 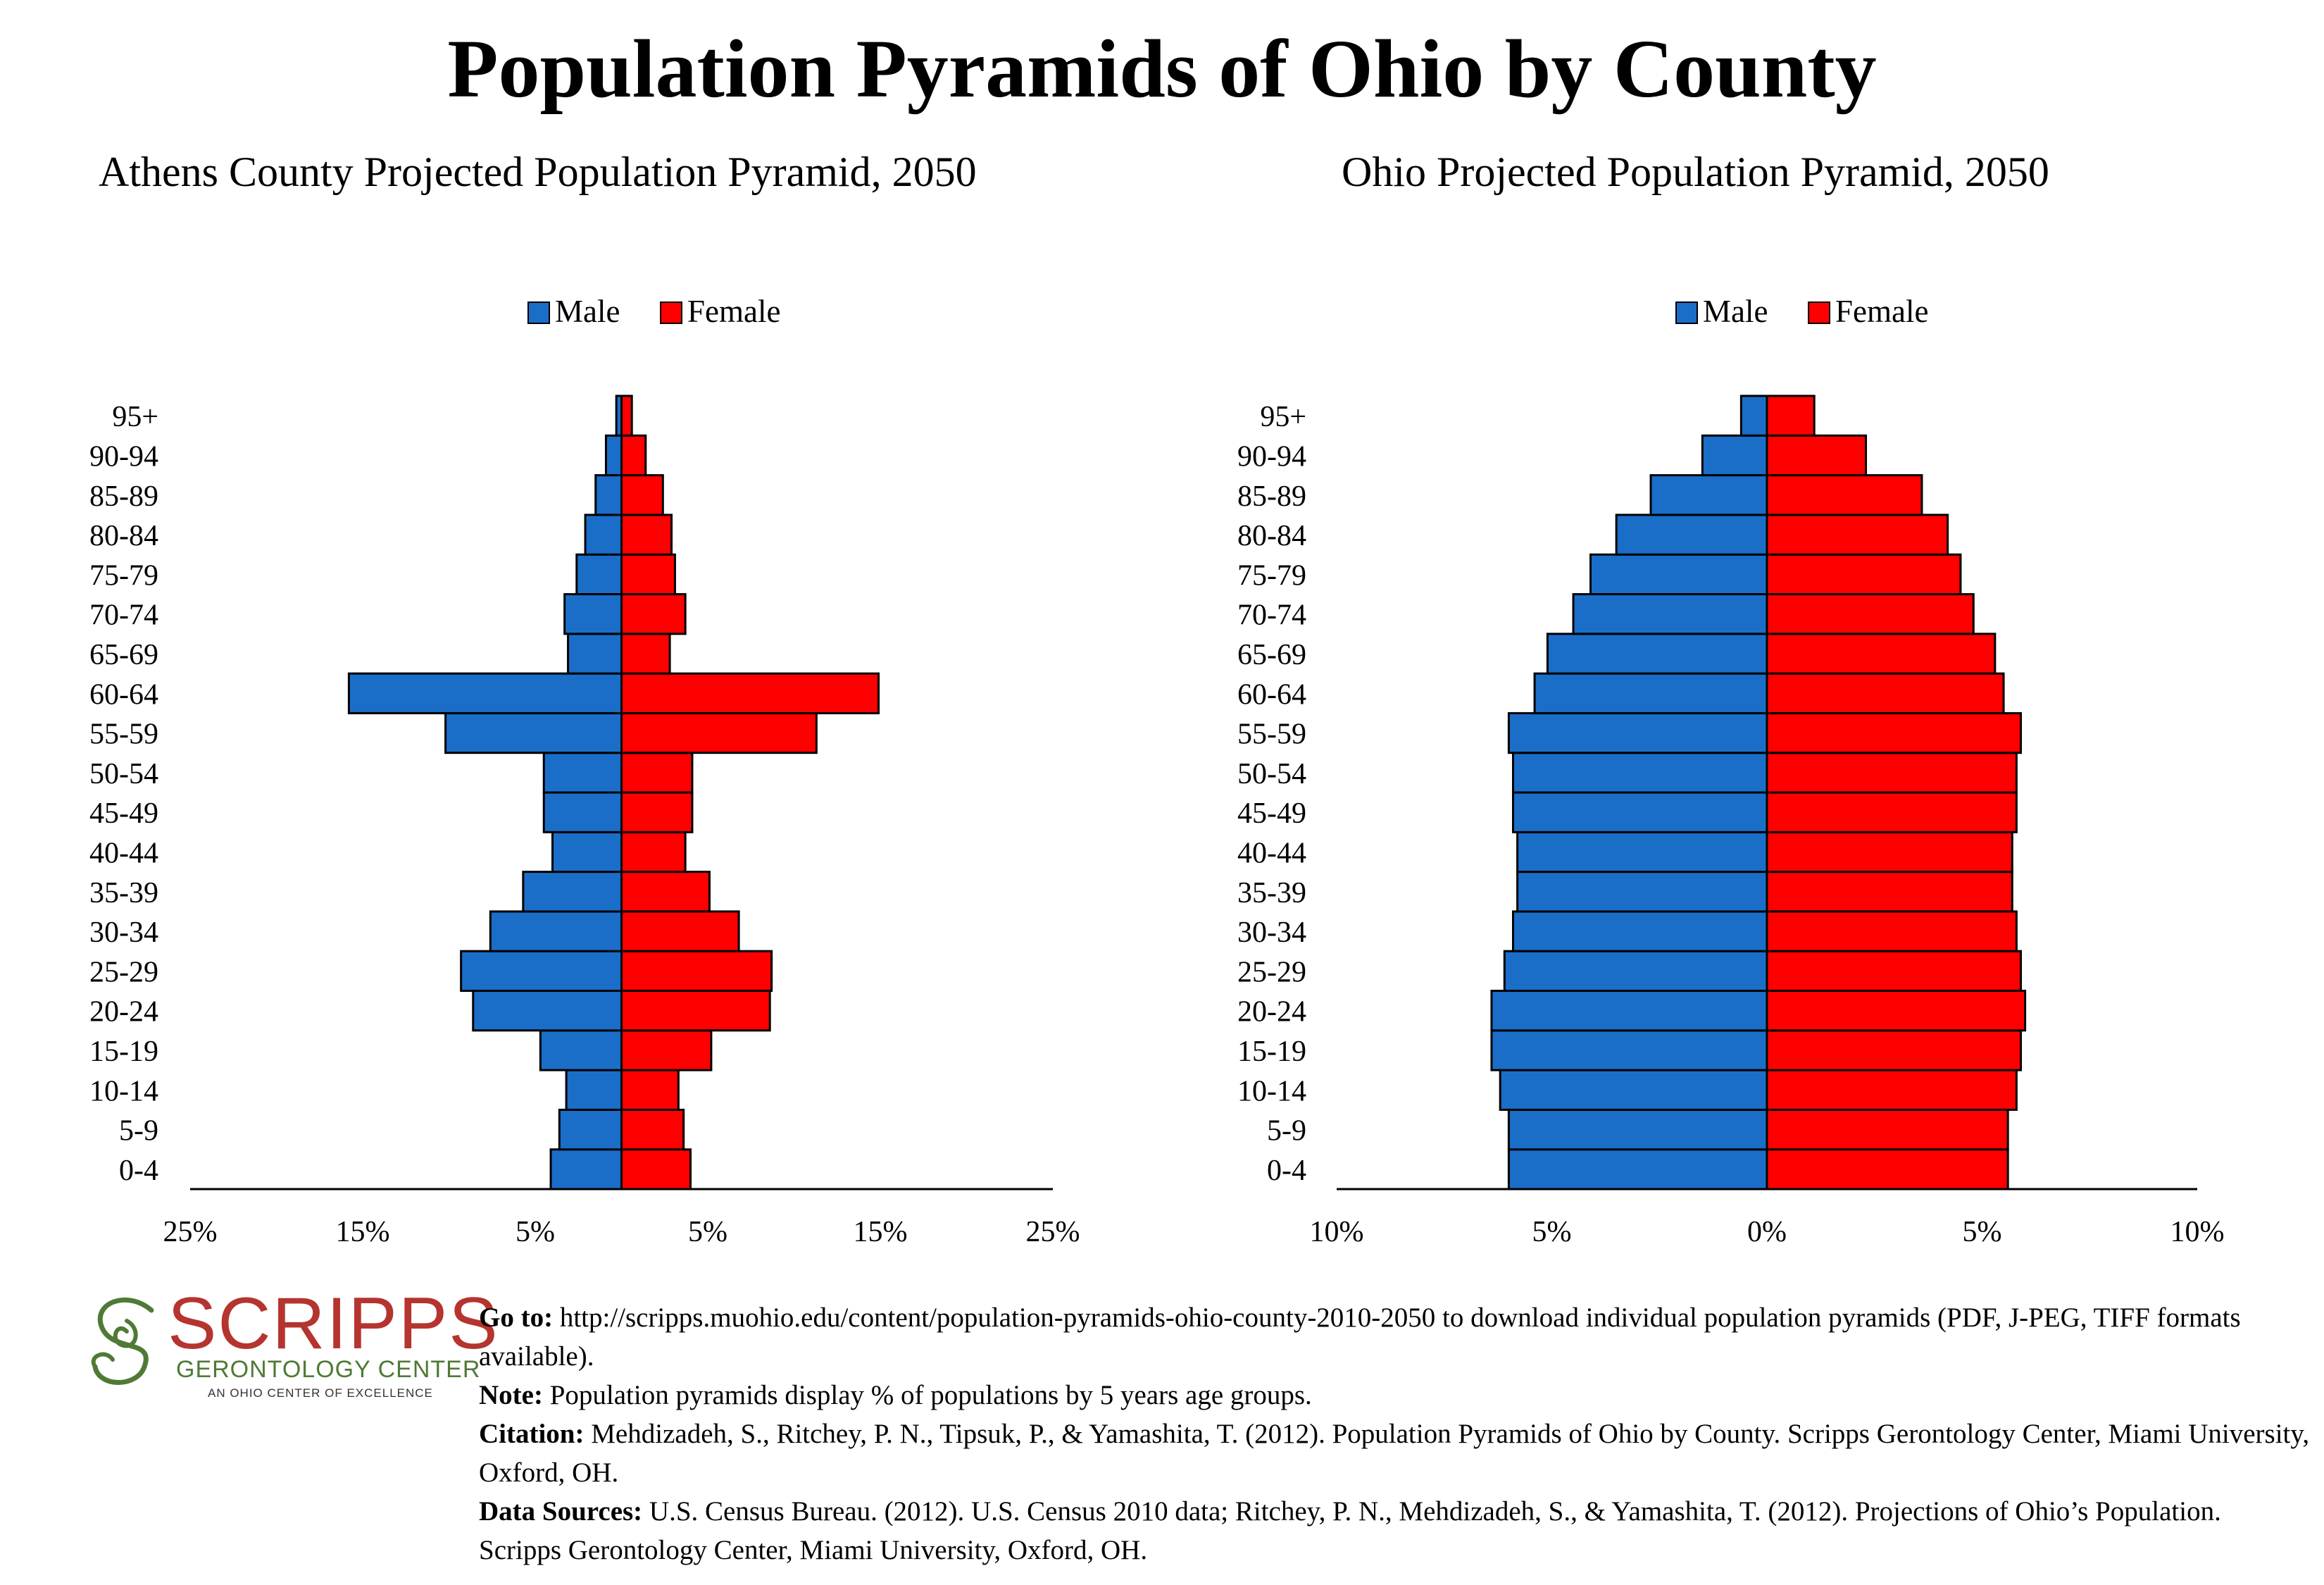 I want to click on athens-age-label: 50-54, so click(x=123, y=774).